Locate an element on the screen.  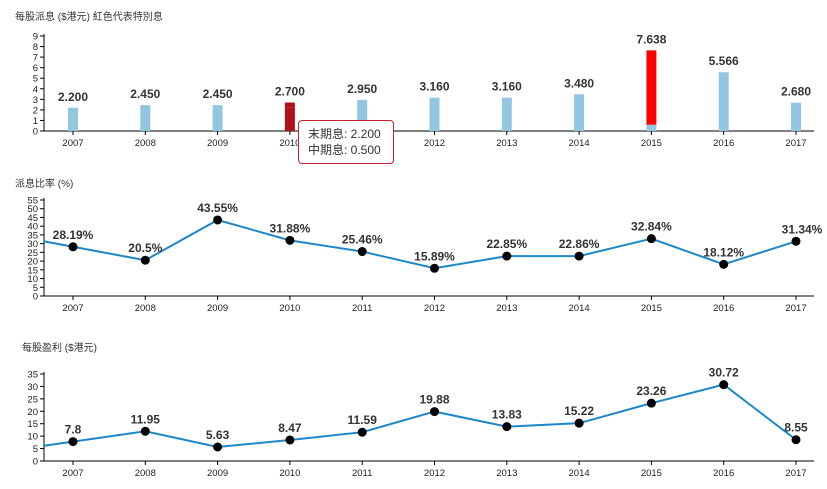
chart0-x-tick-label: 2013 is located at coordinates (506, 143).